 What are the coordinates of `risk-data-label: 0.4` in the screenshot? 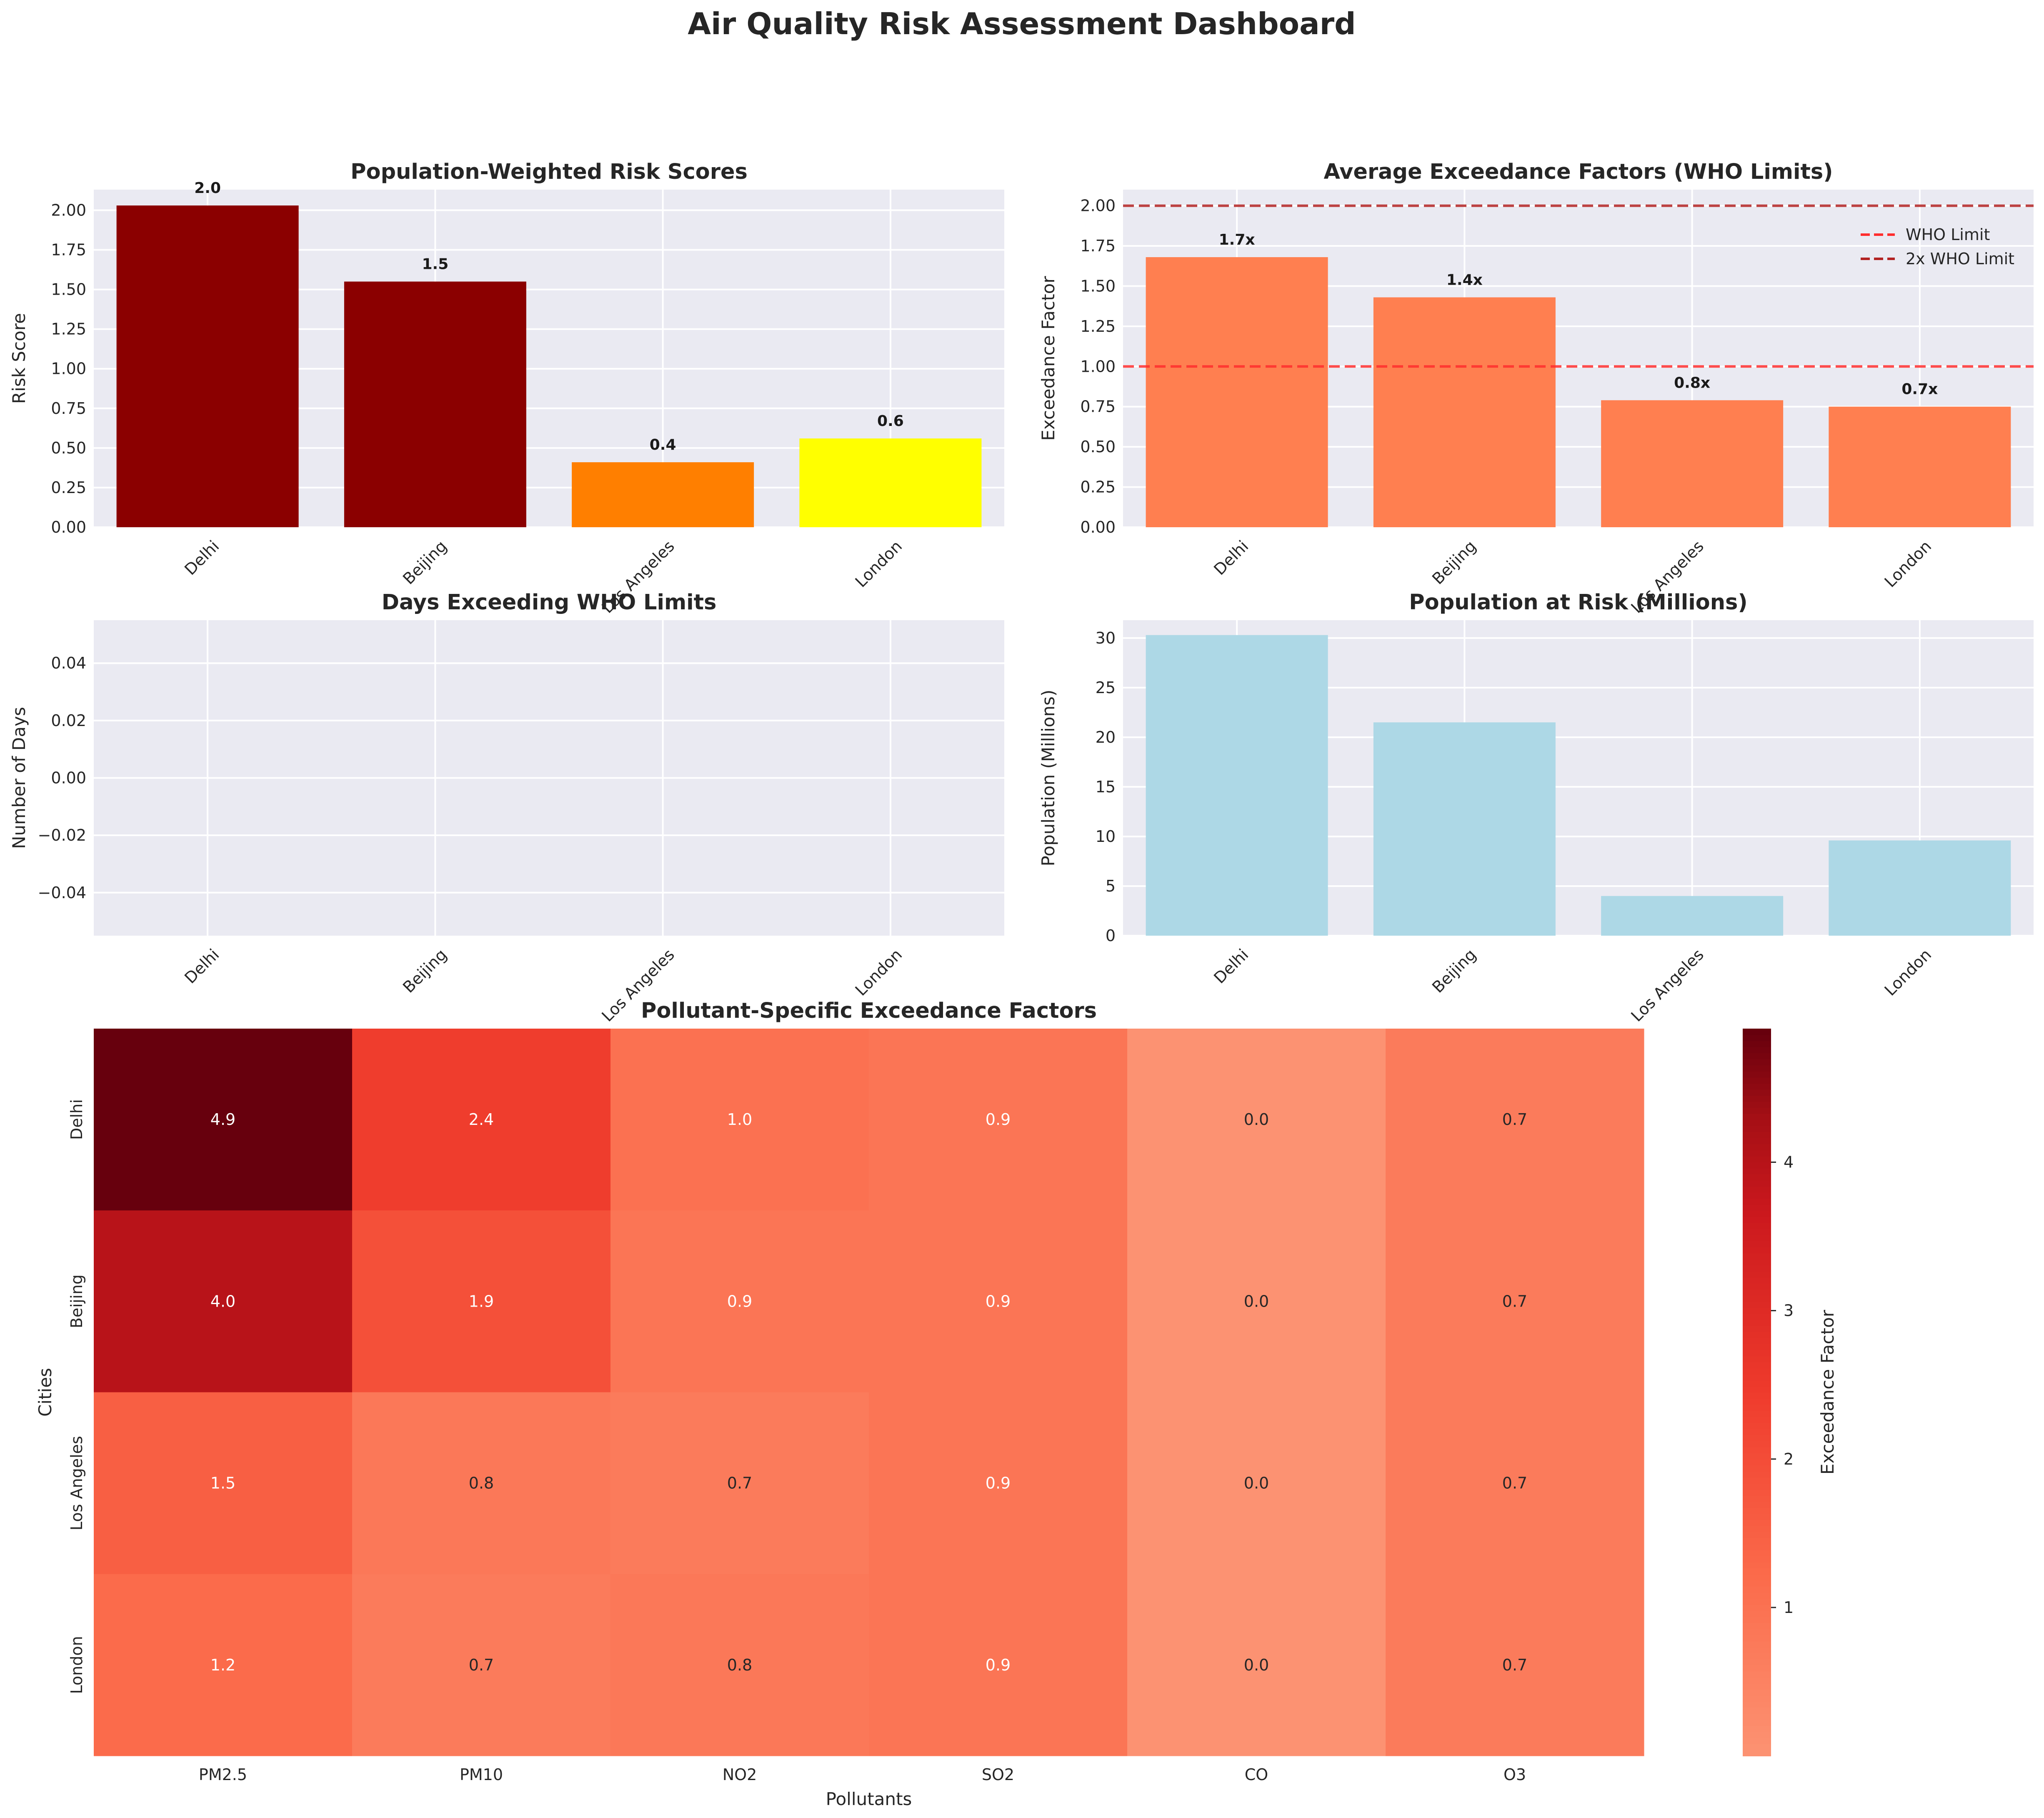 It's located at (663, 444).